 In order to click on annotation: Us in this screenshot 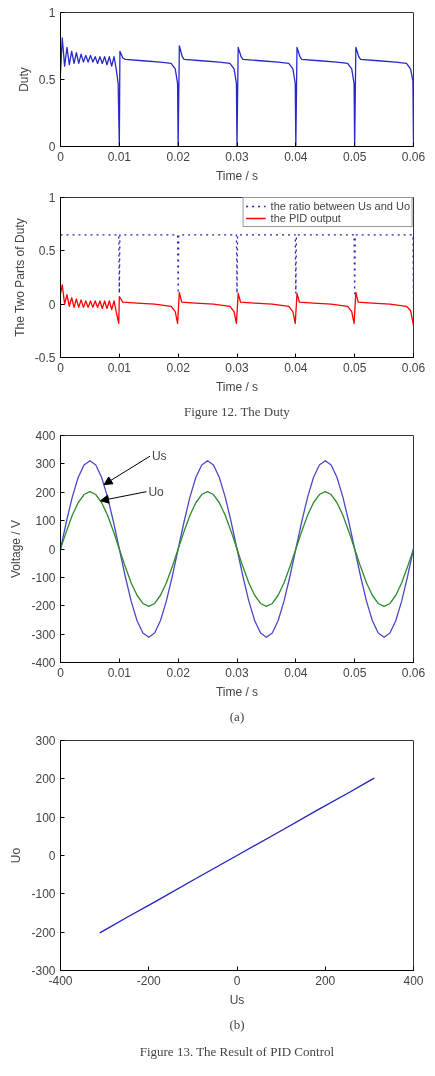, I will do `click(159, 456)`.